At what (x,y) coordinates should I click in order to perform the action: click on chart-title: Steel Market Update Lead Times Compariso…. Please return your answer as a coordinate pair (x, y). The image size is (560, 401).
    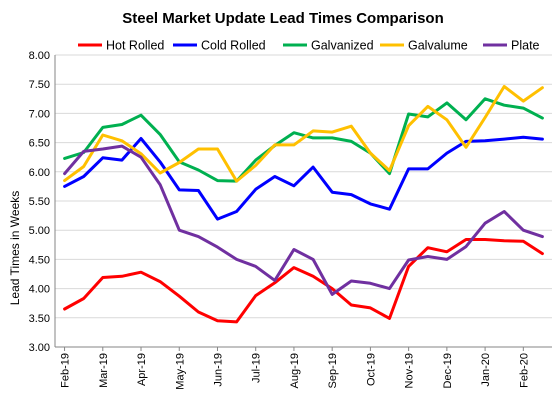
    Looking at the image, I should click on (282, 18).